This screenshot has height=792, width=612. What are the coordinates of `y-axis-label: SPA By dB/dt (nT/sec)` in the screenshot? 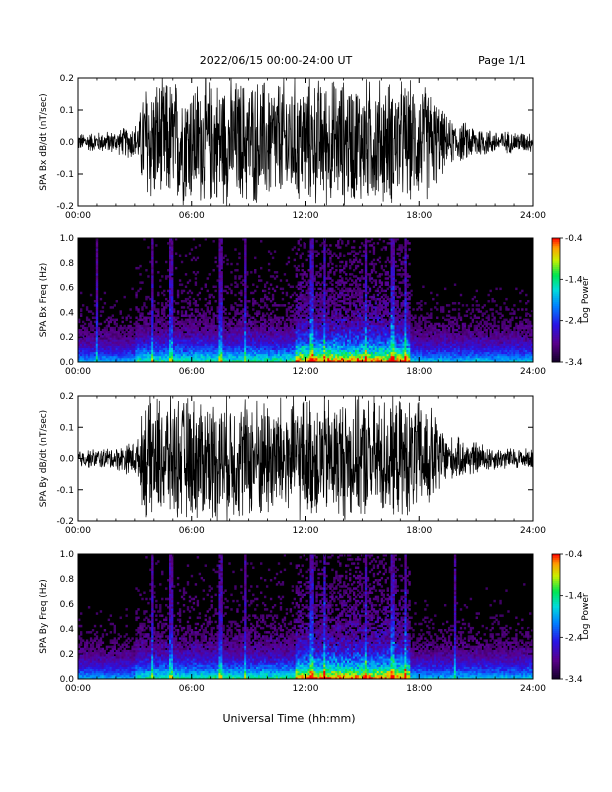 It's located at (44, 458).